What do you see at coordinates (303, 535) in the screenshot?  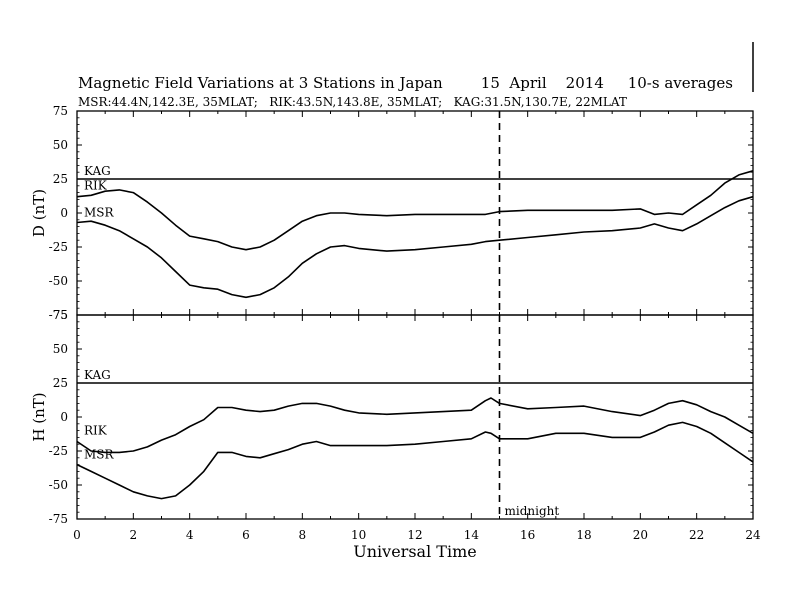 I see `x-tick-label: 8` at bounding box center [303, 535].